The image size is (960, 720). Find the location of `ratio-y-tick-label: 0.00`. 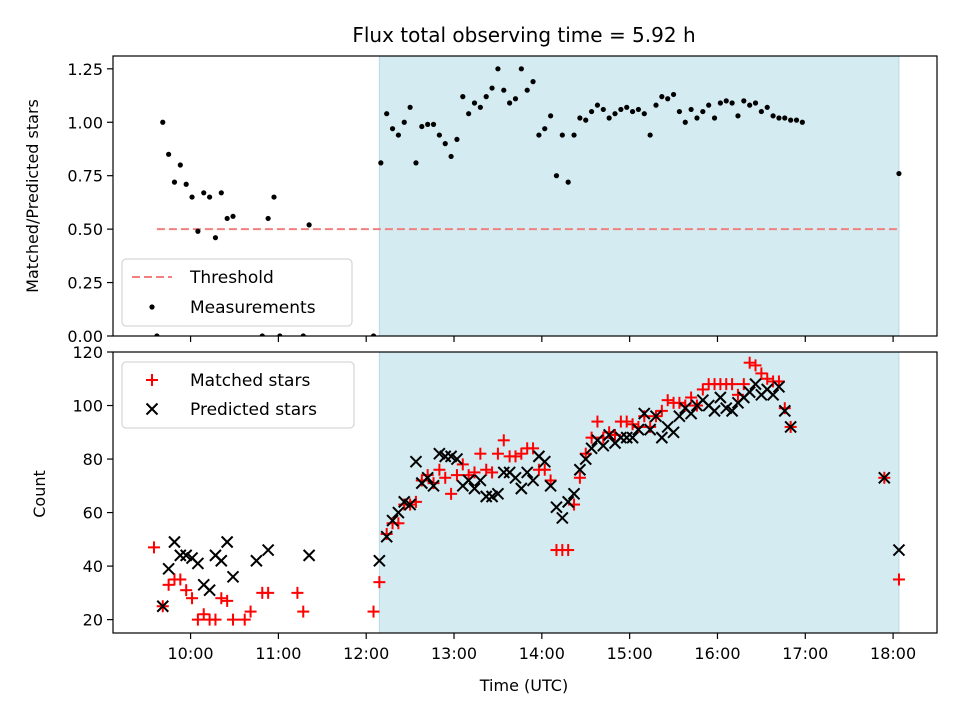

ratio-y-tick-label: 0.00 is located at coordinates (85, 336).